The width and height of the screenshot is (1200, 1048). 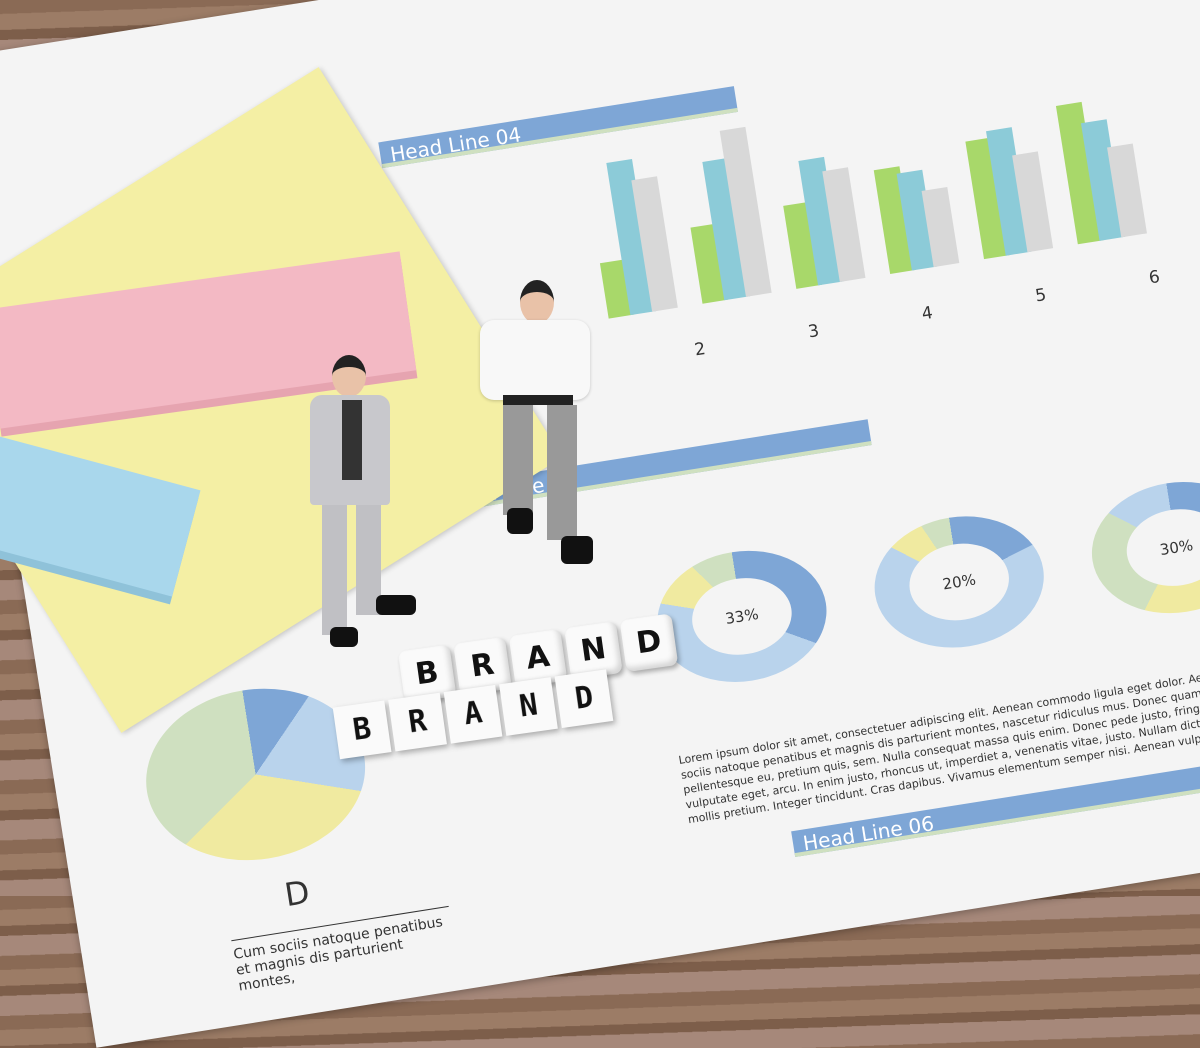 What do you see at coordinates (255, 774) in the screenshot?
I see `pie-chart` at bounding box center [255, 774].